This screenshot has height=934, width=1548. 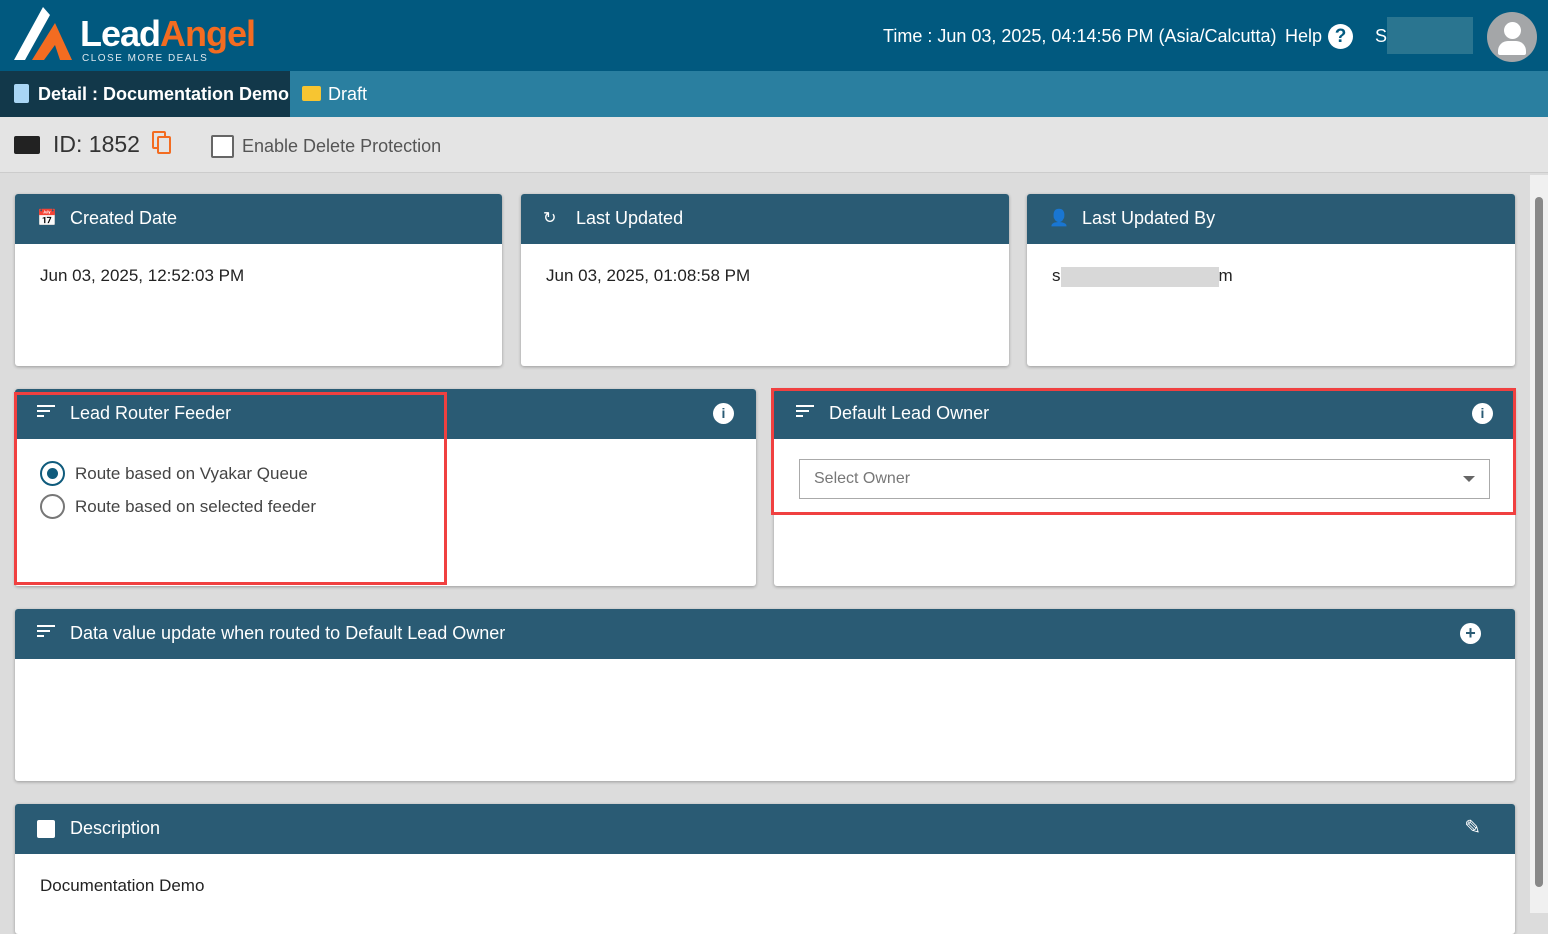 I want to click on description-card: Description ✎ Documentation Demo, so click(x=765, y=869).